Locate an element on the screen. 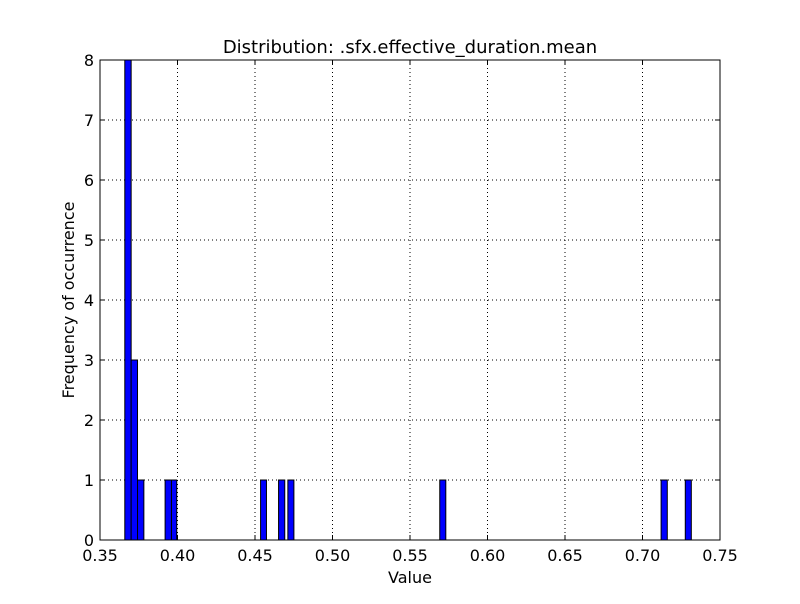 This screenshot has height=604, width=800. x-tick-label: 0.75 is located at coordinates (720, 555).